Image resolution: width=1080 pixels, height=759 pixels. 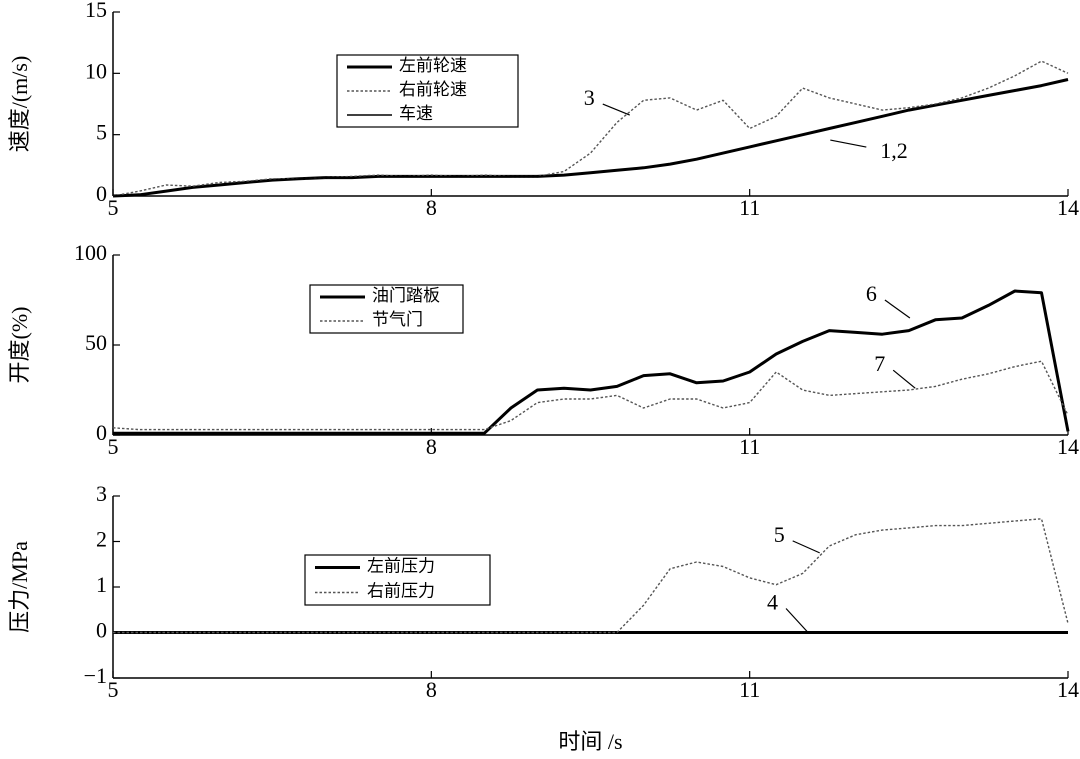 What do you see at coordinates (90, 252) in the screenshot?
I see `y-tick-label: 100` at bounding box center [90, 252].